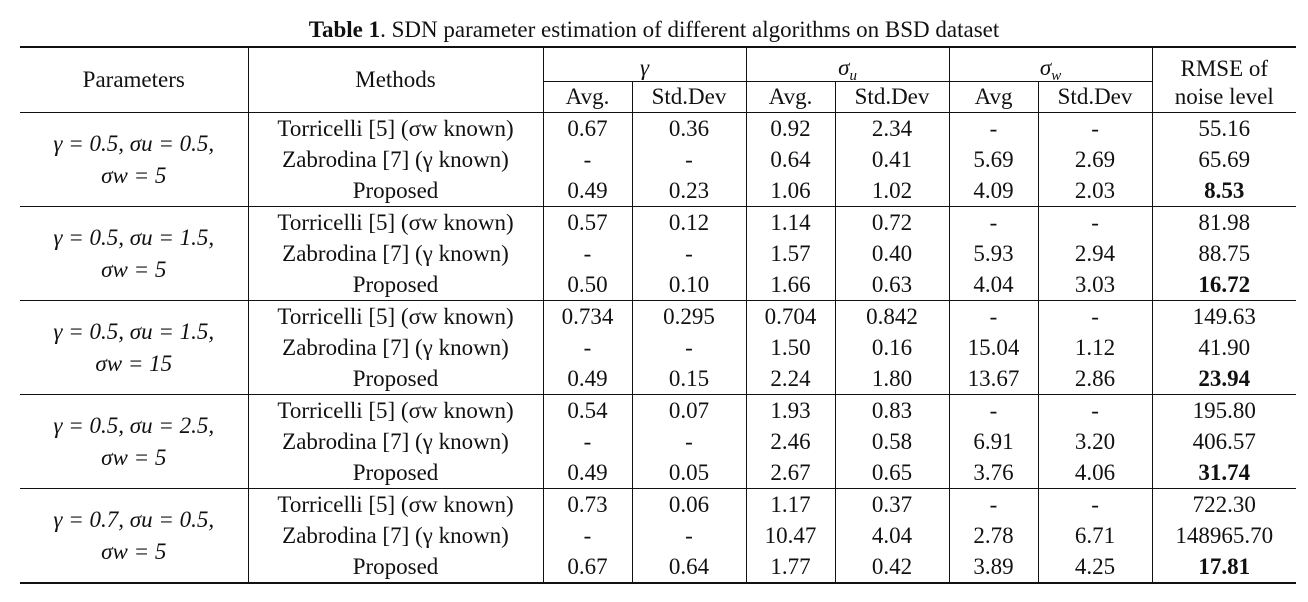 The image size is (1308, 602). I want to click on best-rmse-value: 17.81, so click(1224, 566).